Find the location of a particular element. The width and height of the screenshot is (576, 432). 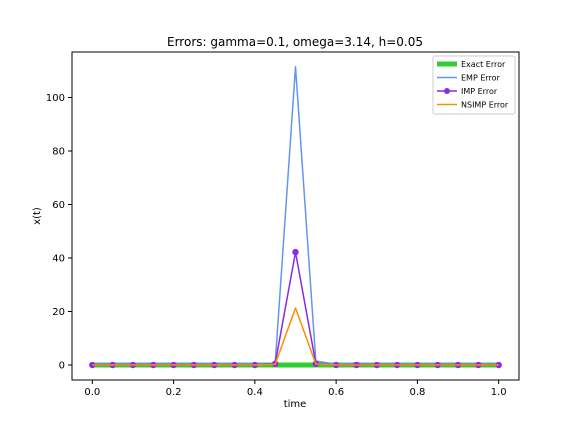

legend: Exact Error EMP Error IMP Error NSIMP Error is located at coordinates (474, 85).